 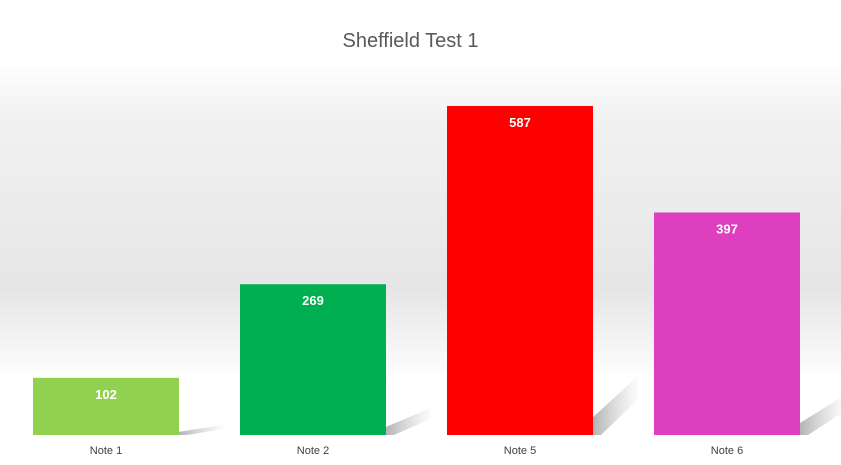 What do you see at coordinates (106, 451) in the screenshot?
I see `category-tick-label: Note 1` at bounding box center [106, 451].